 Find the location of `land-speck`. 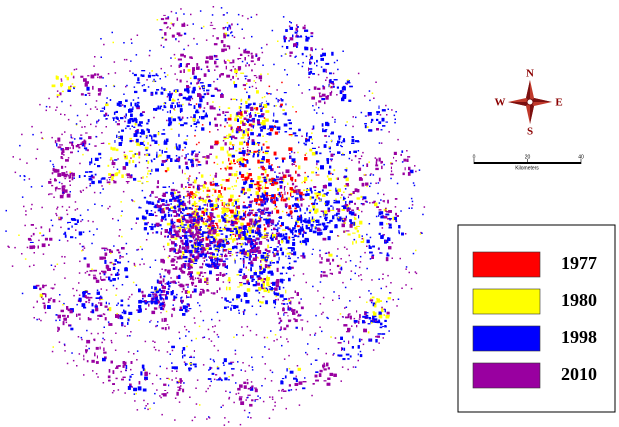

land-speck is located at coordinates (261, 48).